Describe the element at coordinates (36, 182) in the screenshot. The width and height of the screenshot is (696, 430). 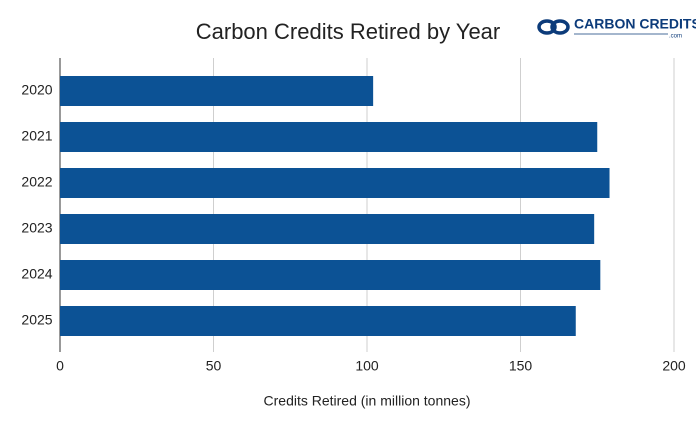
I see `y-tick-label: 2022` at that location.